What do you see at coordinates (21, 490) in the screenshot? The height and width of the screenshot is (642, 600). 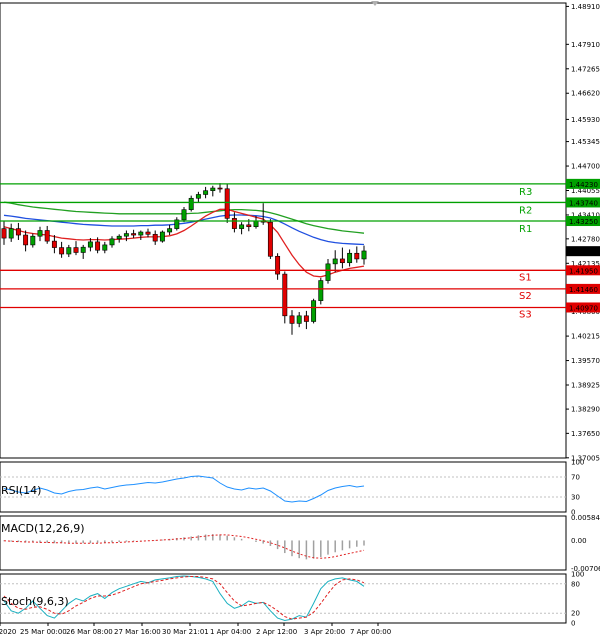 I see `rsi-label: RSI(14)` at bounding box center [21, 490].